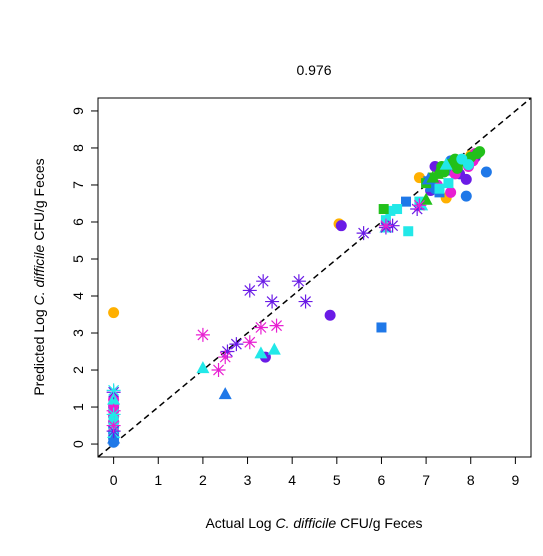  I want to click on blue-triangle-point, so click(225, 393).